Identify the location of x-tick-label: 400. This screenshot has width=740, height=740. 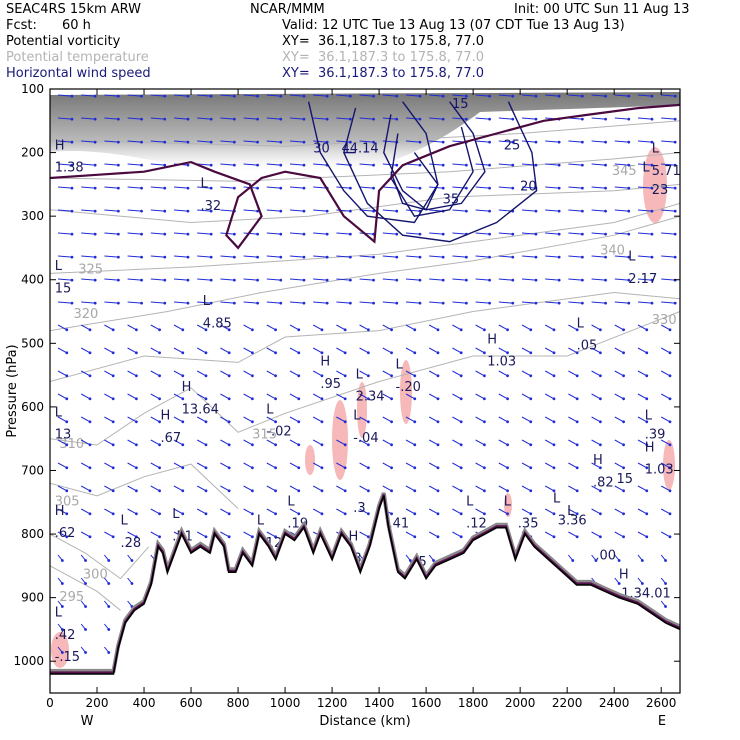
(144, 703).